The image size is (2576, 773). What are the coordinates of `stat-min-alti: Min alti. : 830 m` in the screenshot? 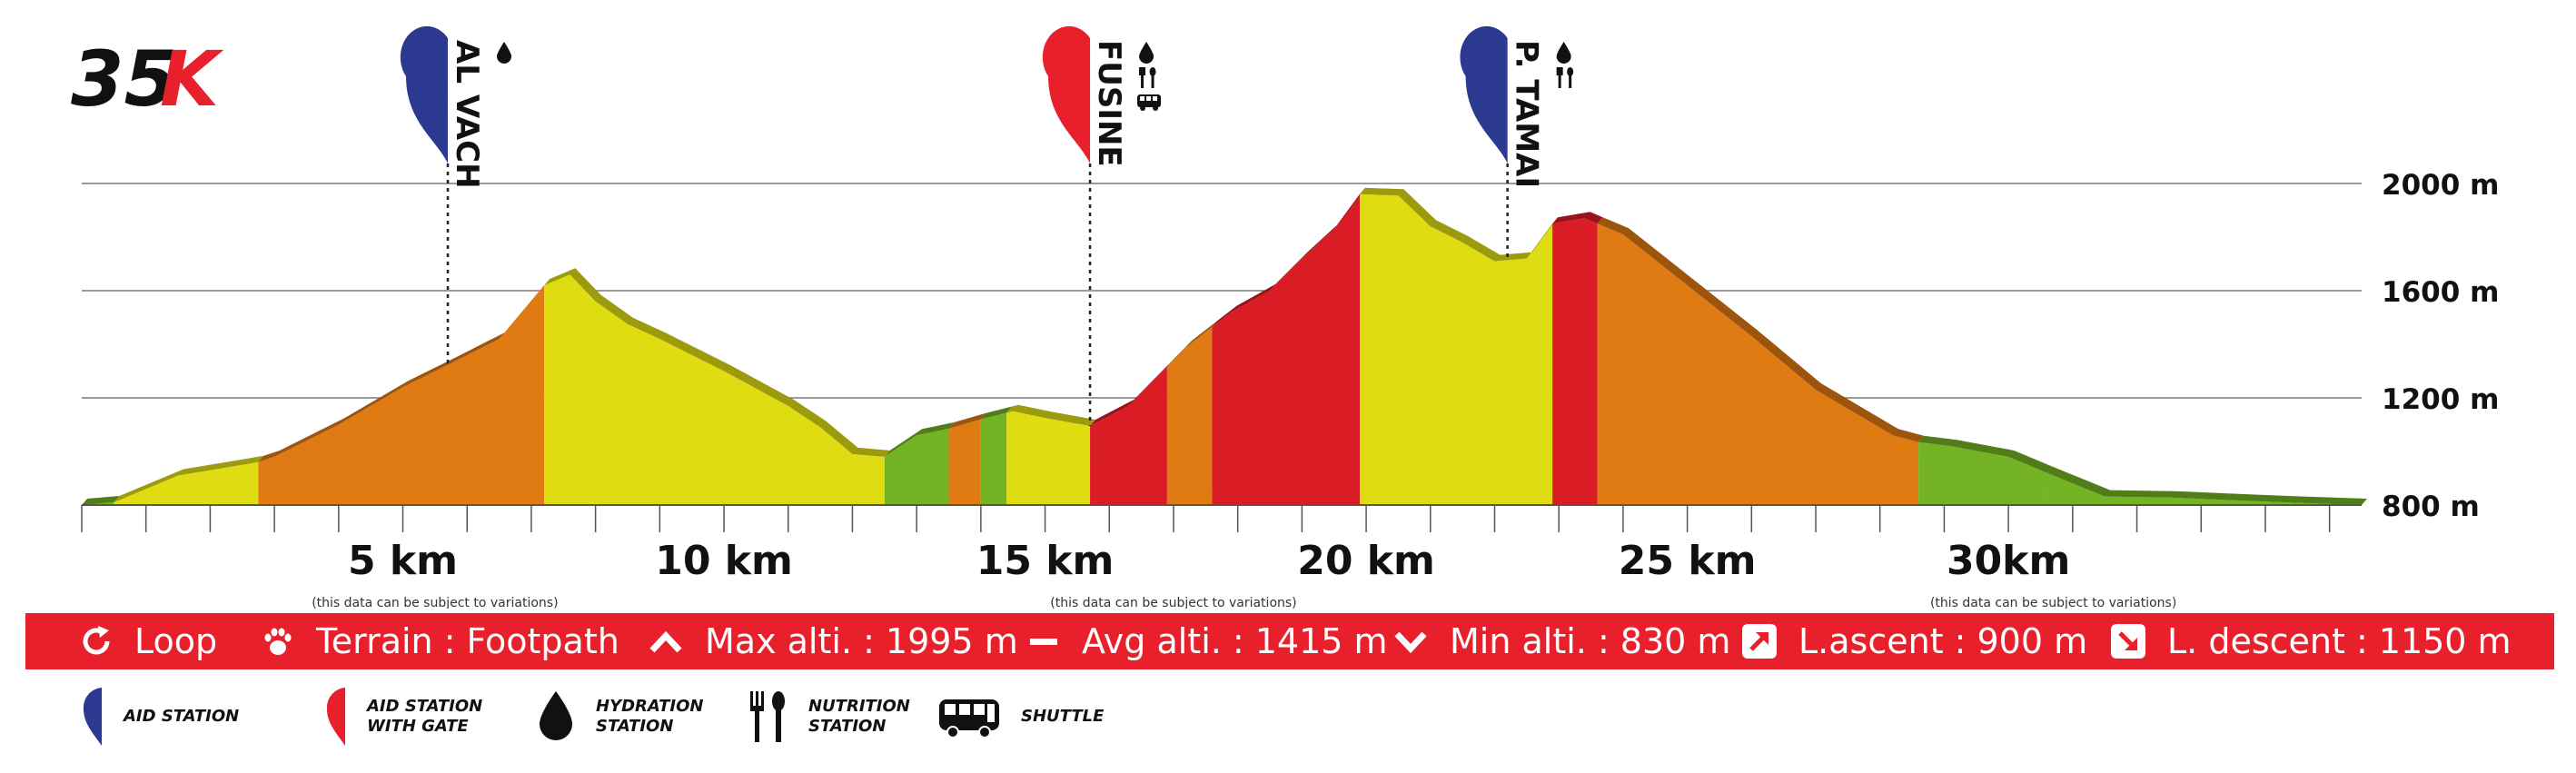 It's located at (1561, 641).